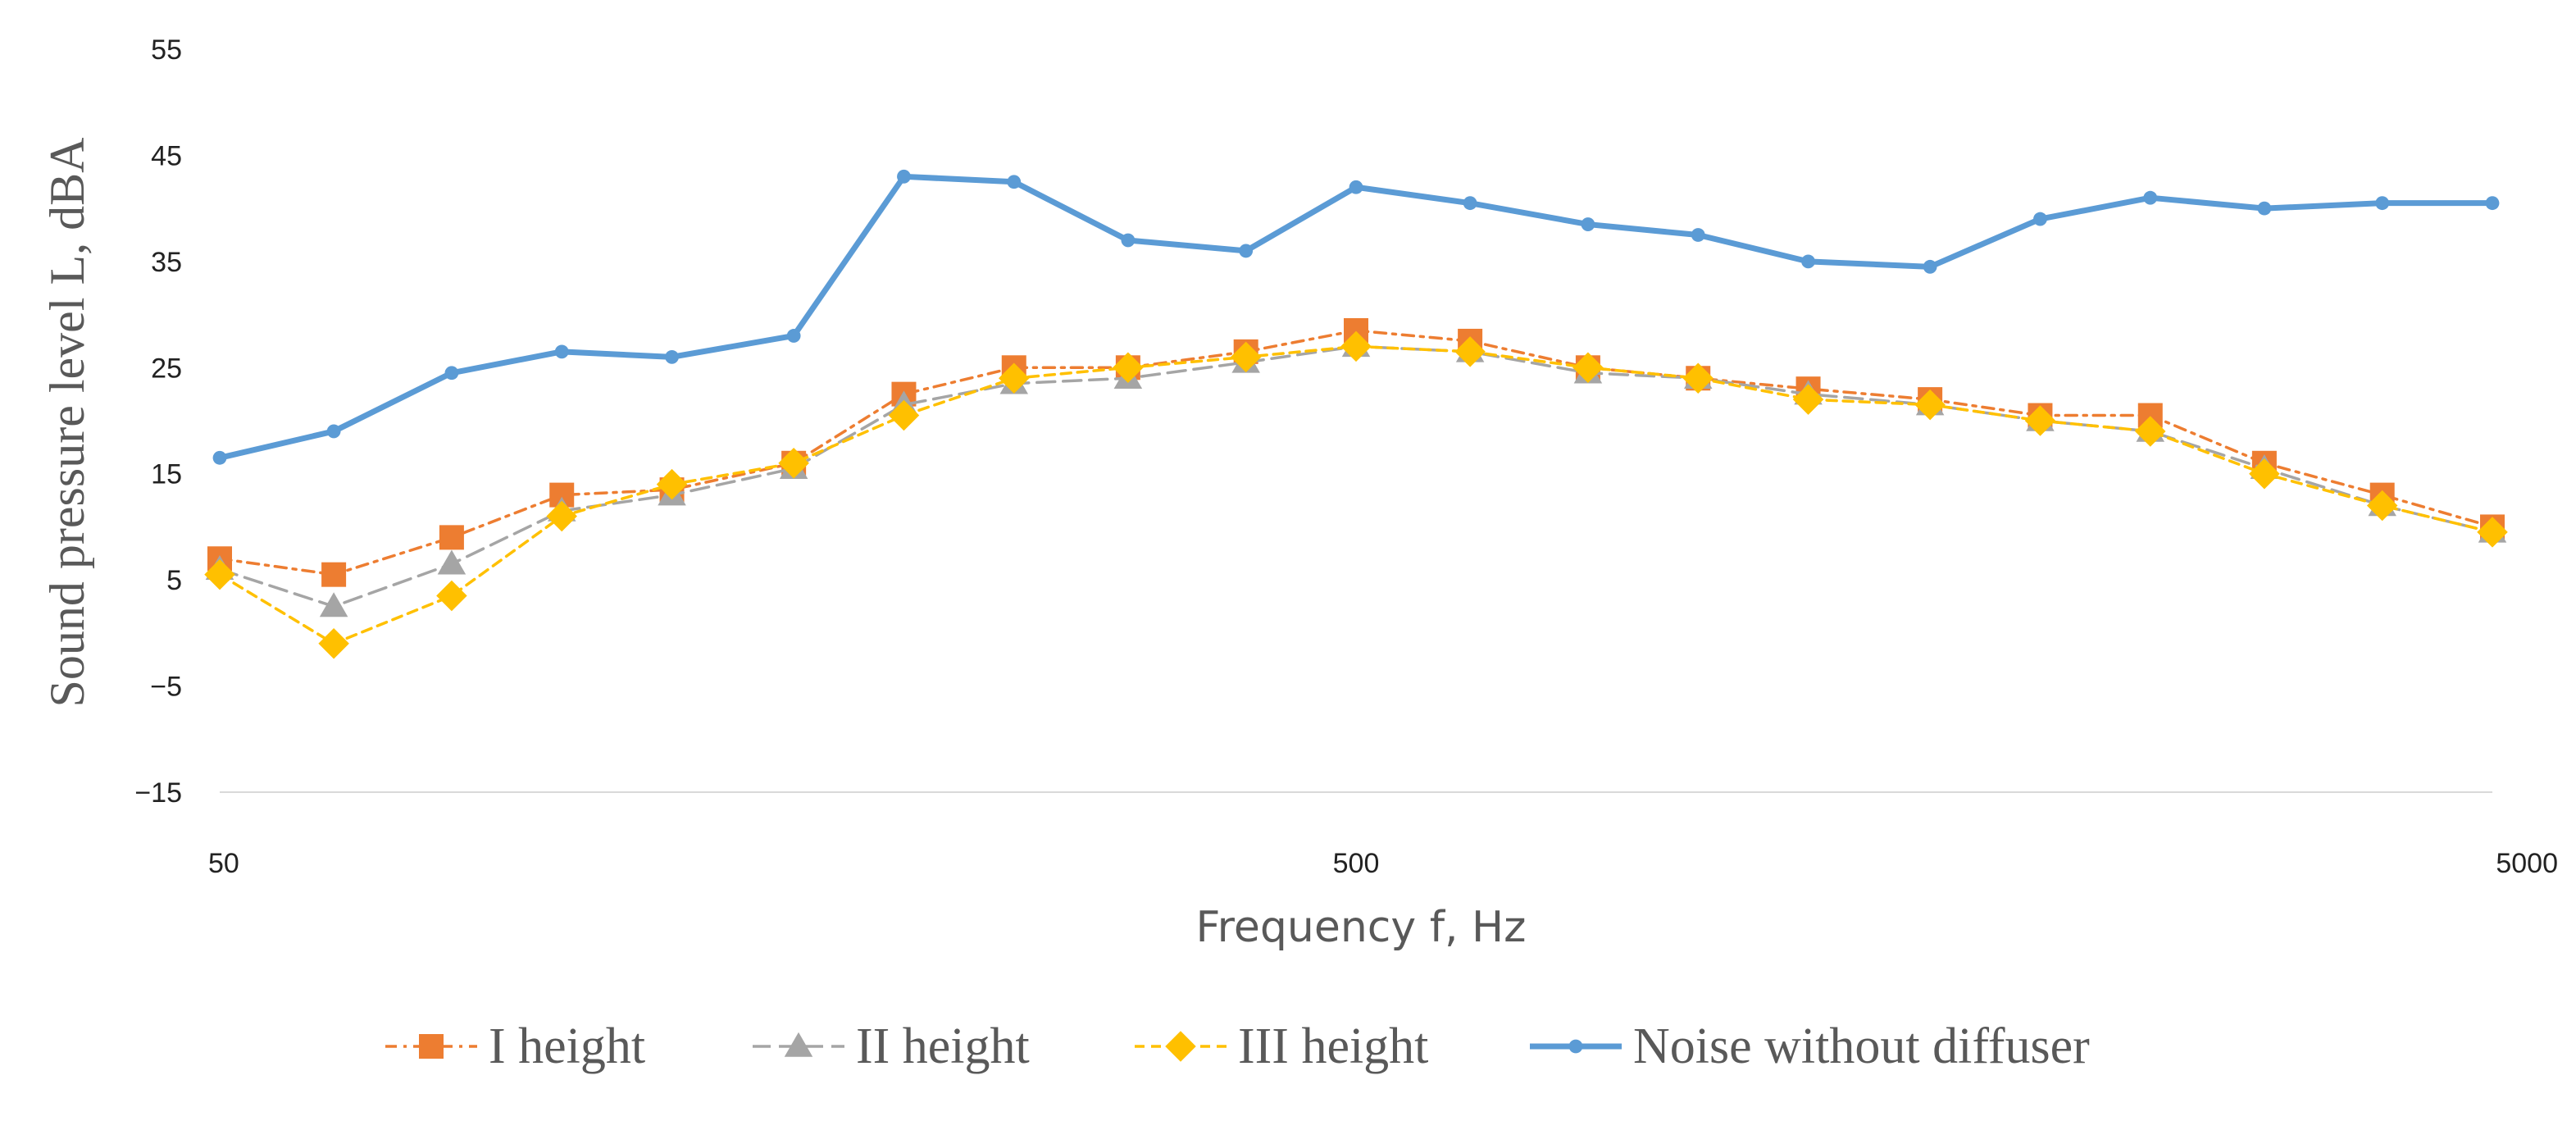 This screenshot has height=1121, width=2576. Describe the element at coordinates (1333, 1046) in the screenshot. I see `legend-label: III height` at that location.